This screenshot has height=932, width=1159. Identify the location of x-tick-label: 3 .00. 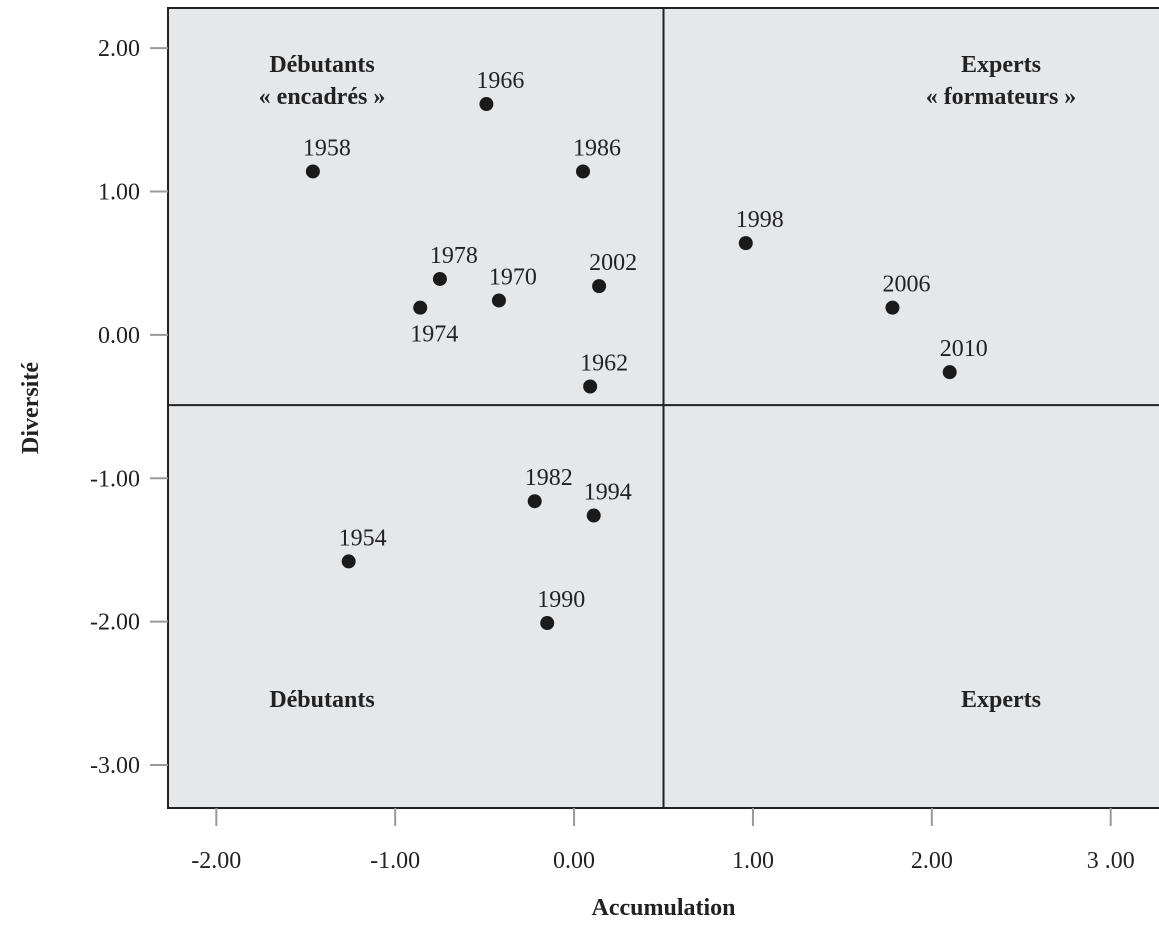
(1111, 861).